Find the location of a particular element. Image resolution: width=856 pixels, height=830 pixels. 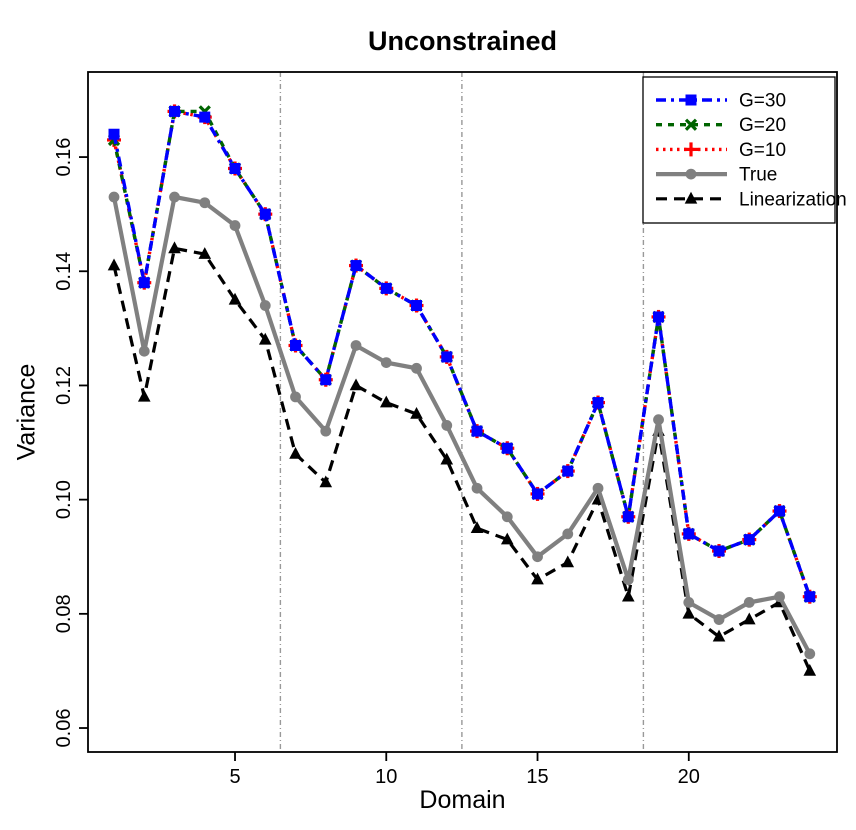

y-axis: 0.06 0.08 0.10 0.12 0.14 0.16 is located at coordinates (70, 443).